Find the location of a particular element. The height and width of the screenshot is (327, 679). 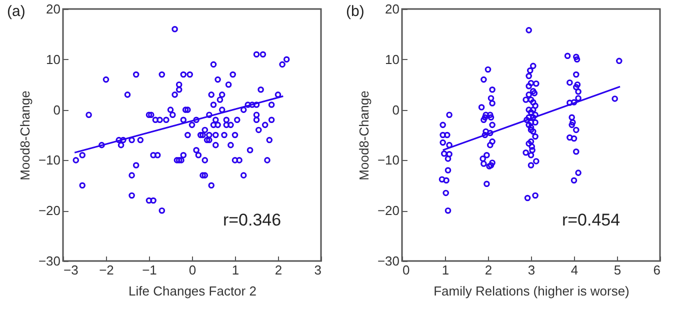

annotation: r=0.346 is located at coordinates (252, 220).